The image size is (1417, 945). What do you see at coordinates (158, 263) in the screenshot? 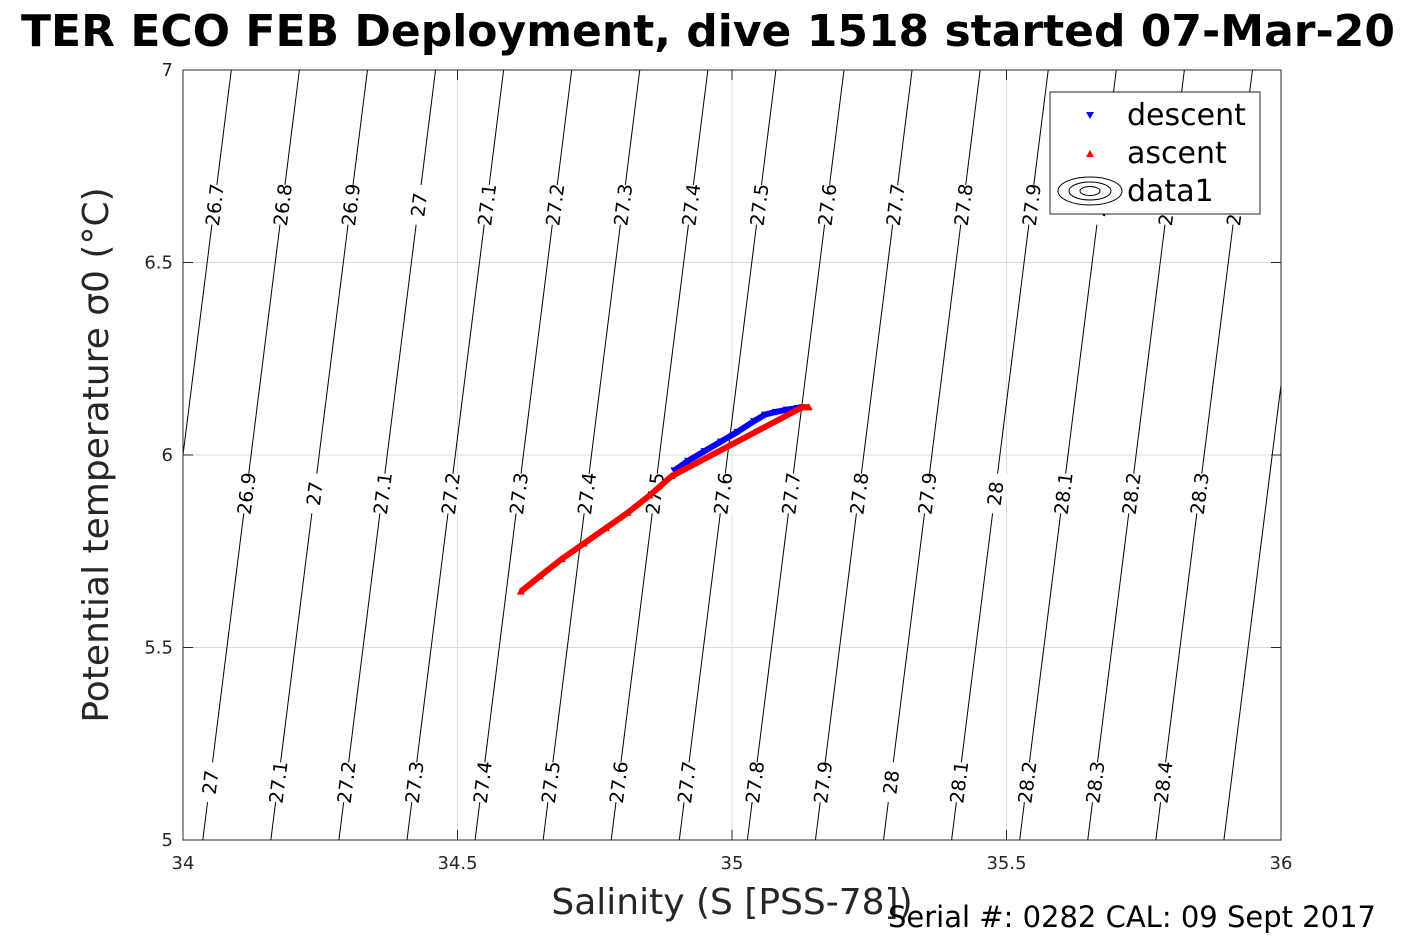
I see `y-tick-label: 6.5` at bounding box center [158, 263].